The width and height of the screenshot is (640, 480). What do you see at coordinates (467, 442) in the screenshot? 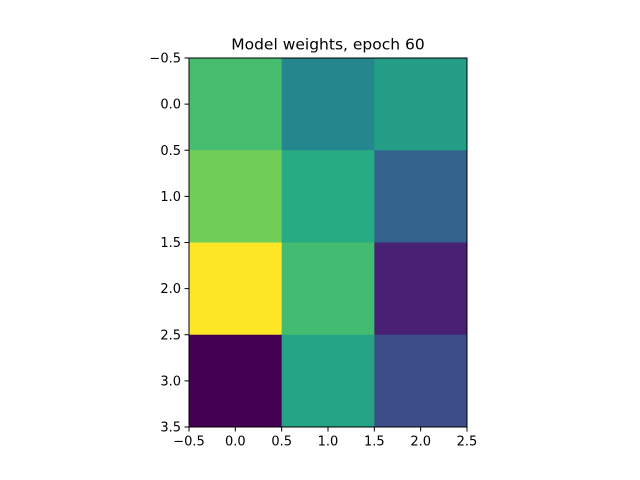
I see `x-tick-label: 2.5` at bounding box center [467, 442].